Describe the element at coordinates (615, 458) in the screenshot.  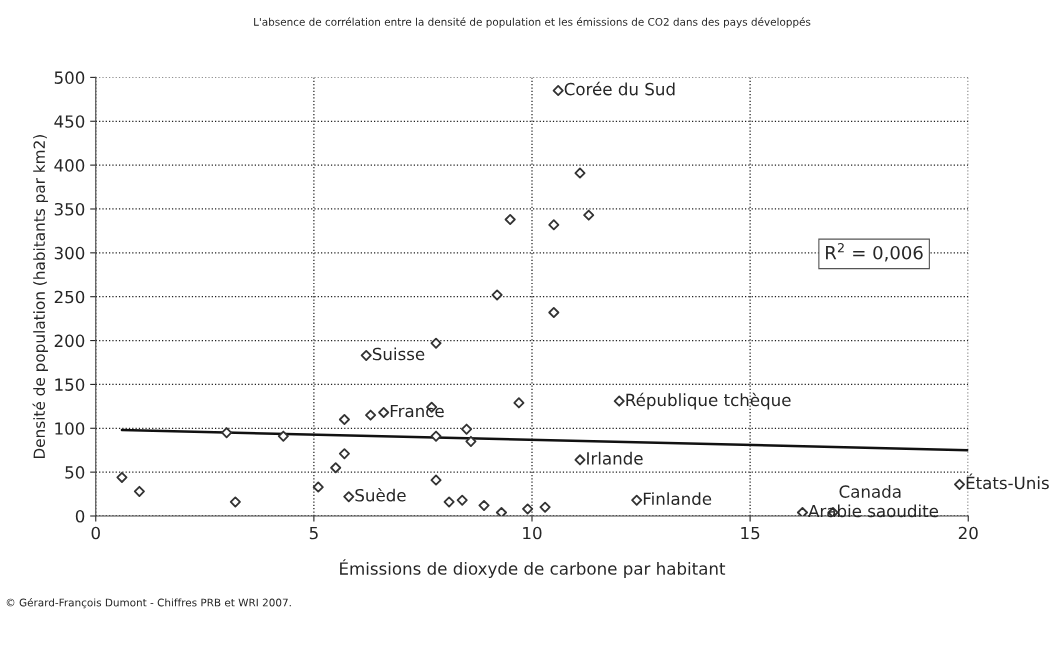
I see `annotation: Irlande` at that location.